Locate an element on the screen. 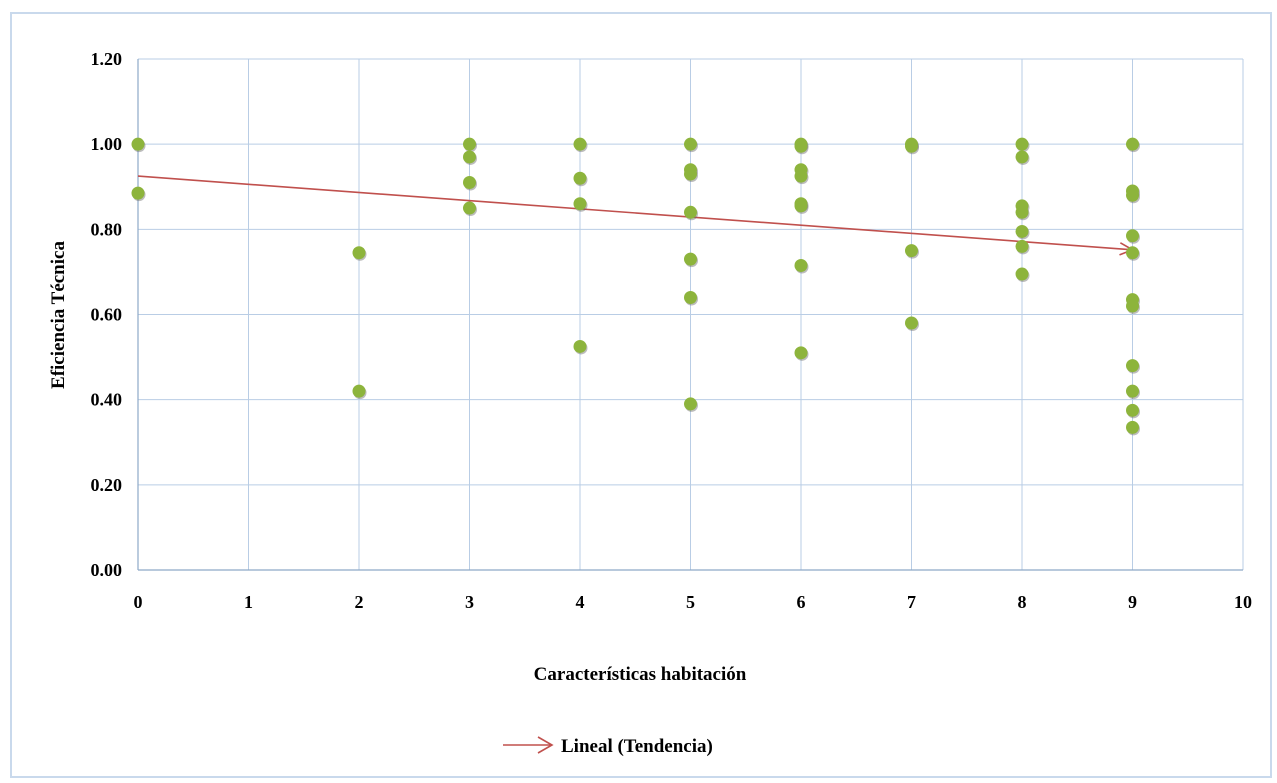 The image size is (1277, 783). legend-arrowhead is located at coordinates (545, 745).